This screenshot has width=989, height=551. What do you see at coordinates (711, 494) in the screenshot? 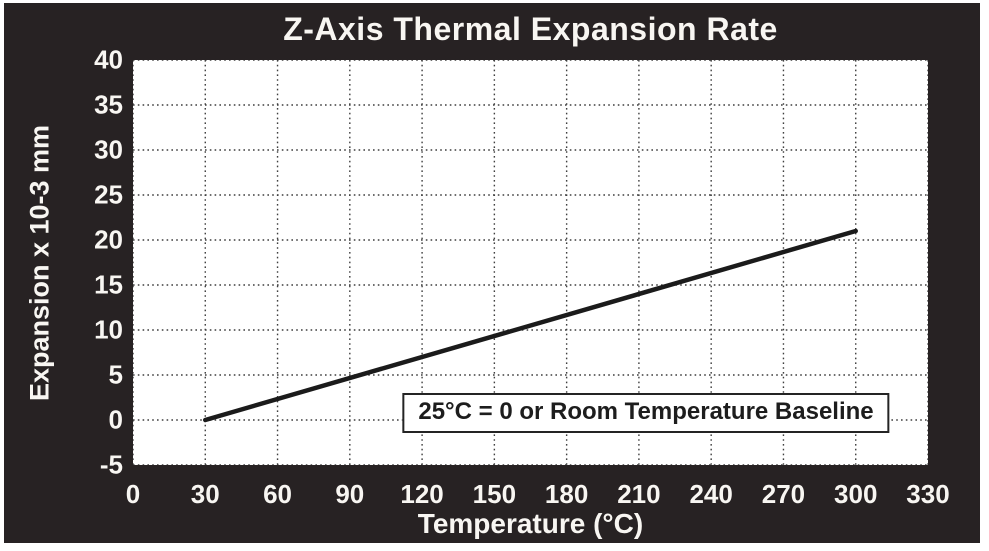
I see `x-tick-label: 240` at bounding box center [711, 494].